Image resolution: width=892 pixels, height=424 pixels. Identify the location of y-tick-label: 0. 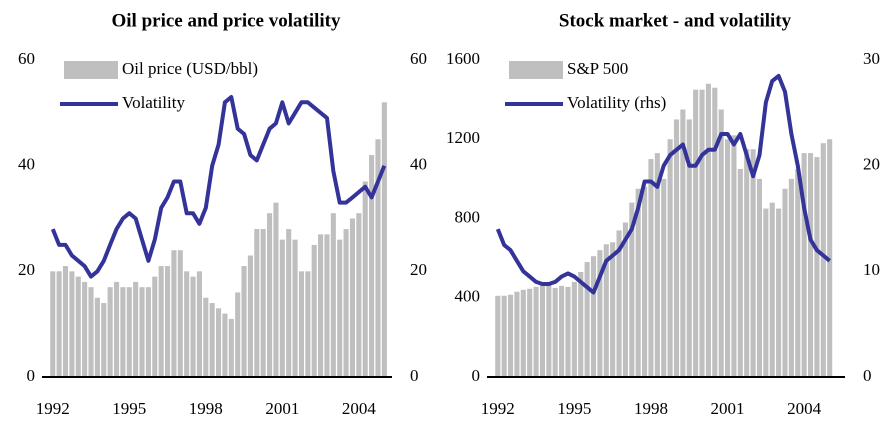
(31, 375).